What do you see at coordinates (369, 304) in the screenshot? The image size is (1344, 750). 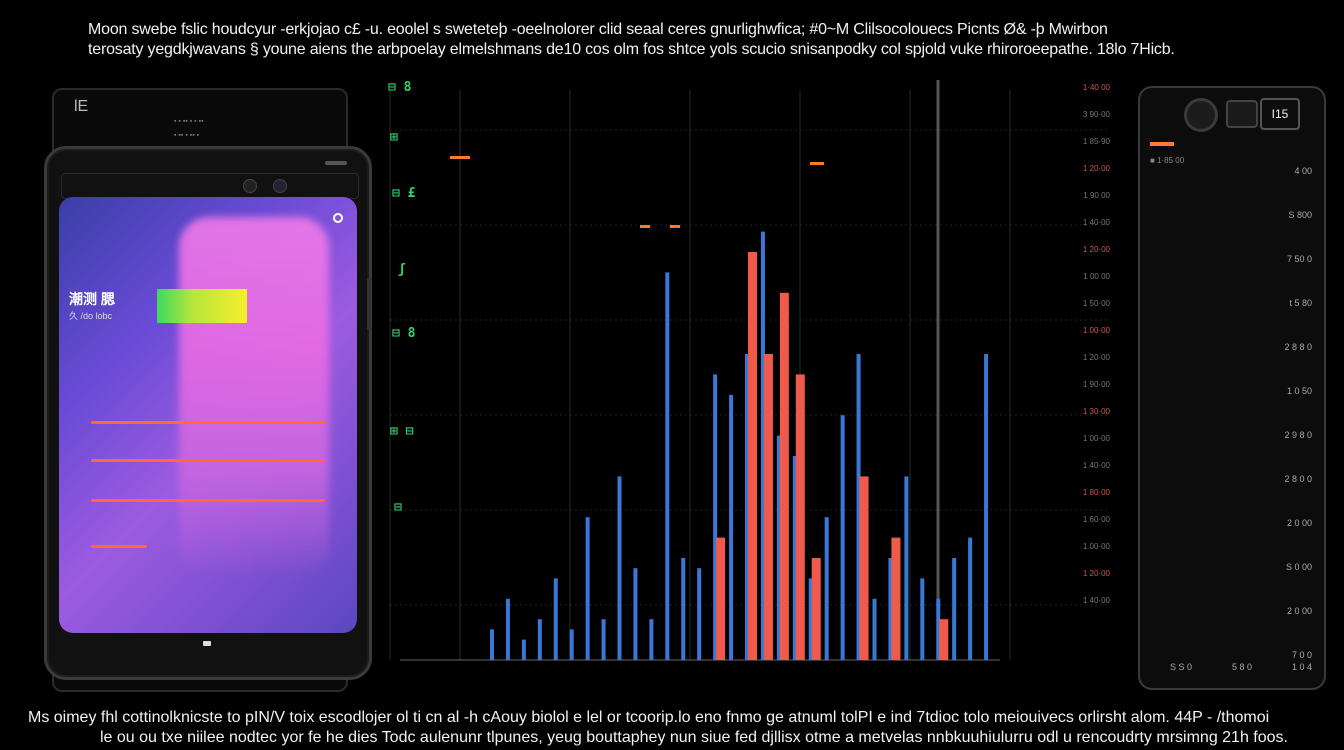 I see `side-button` at bounding box center [369, 304].